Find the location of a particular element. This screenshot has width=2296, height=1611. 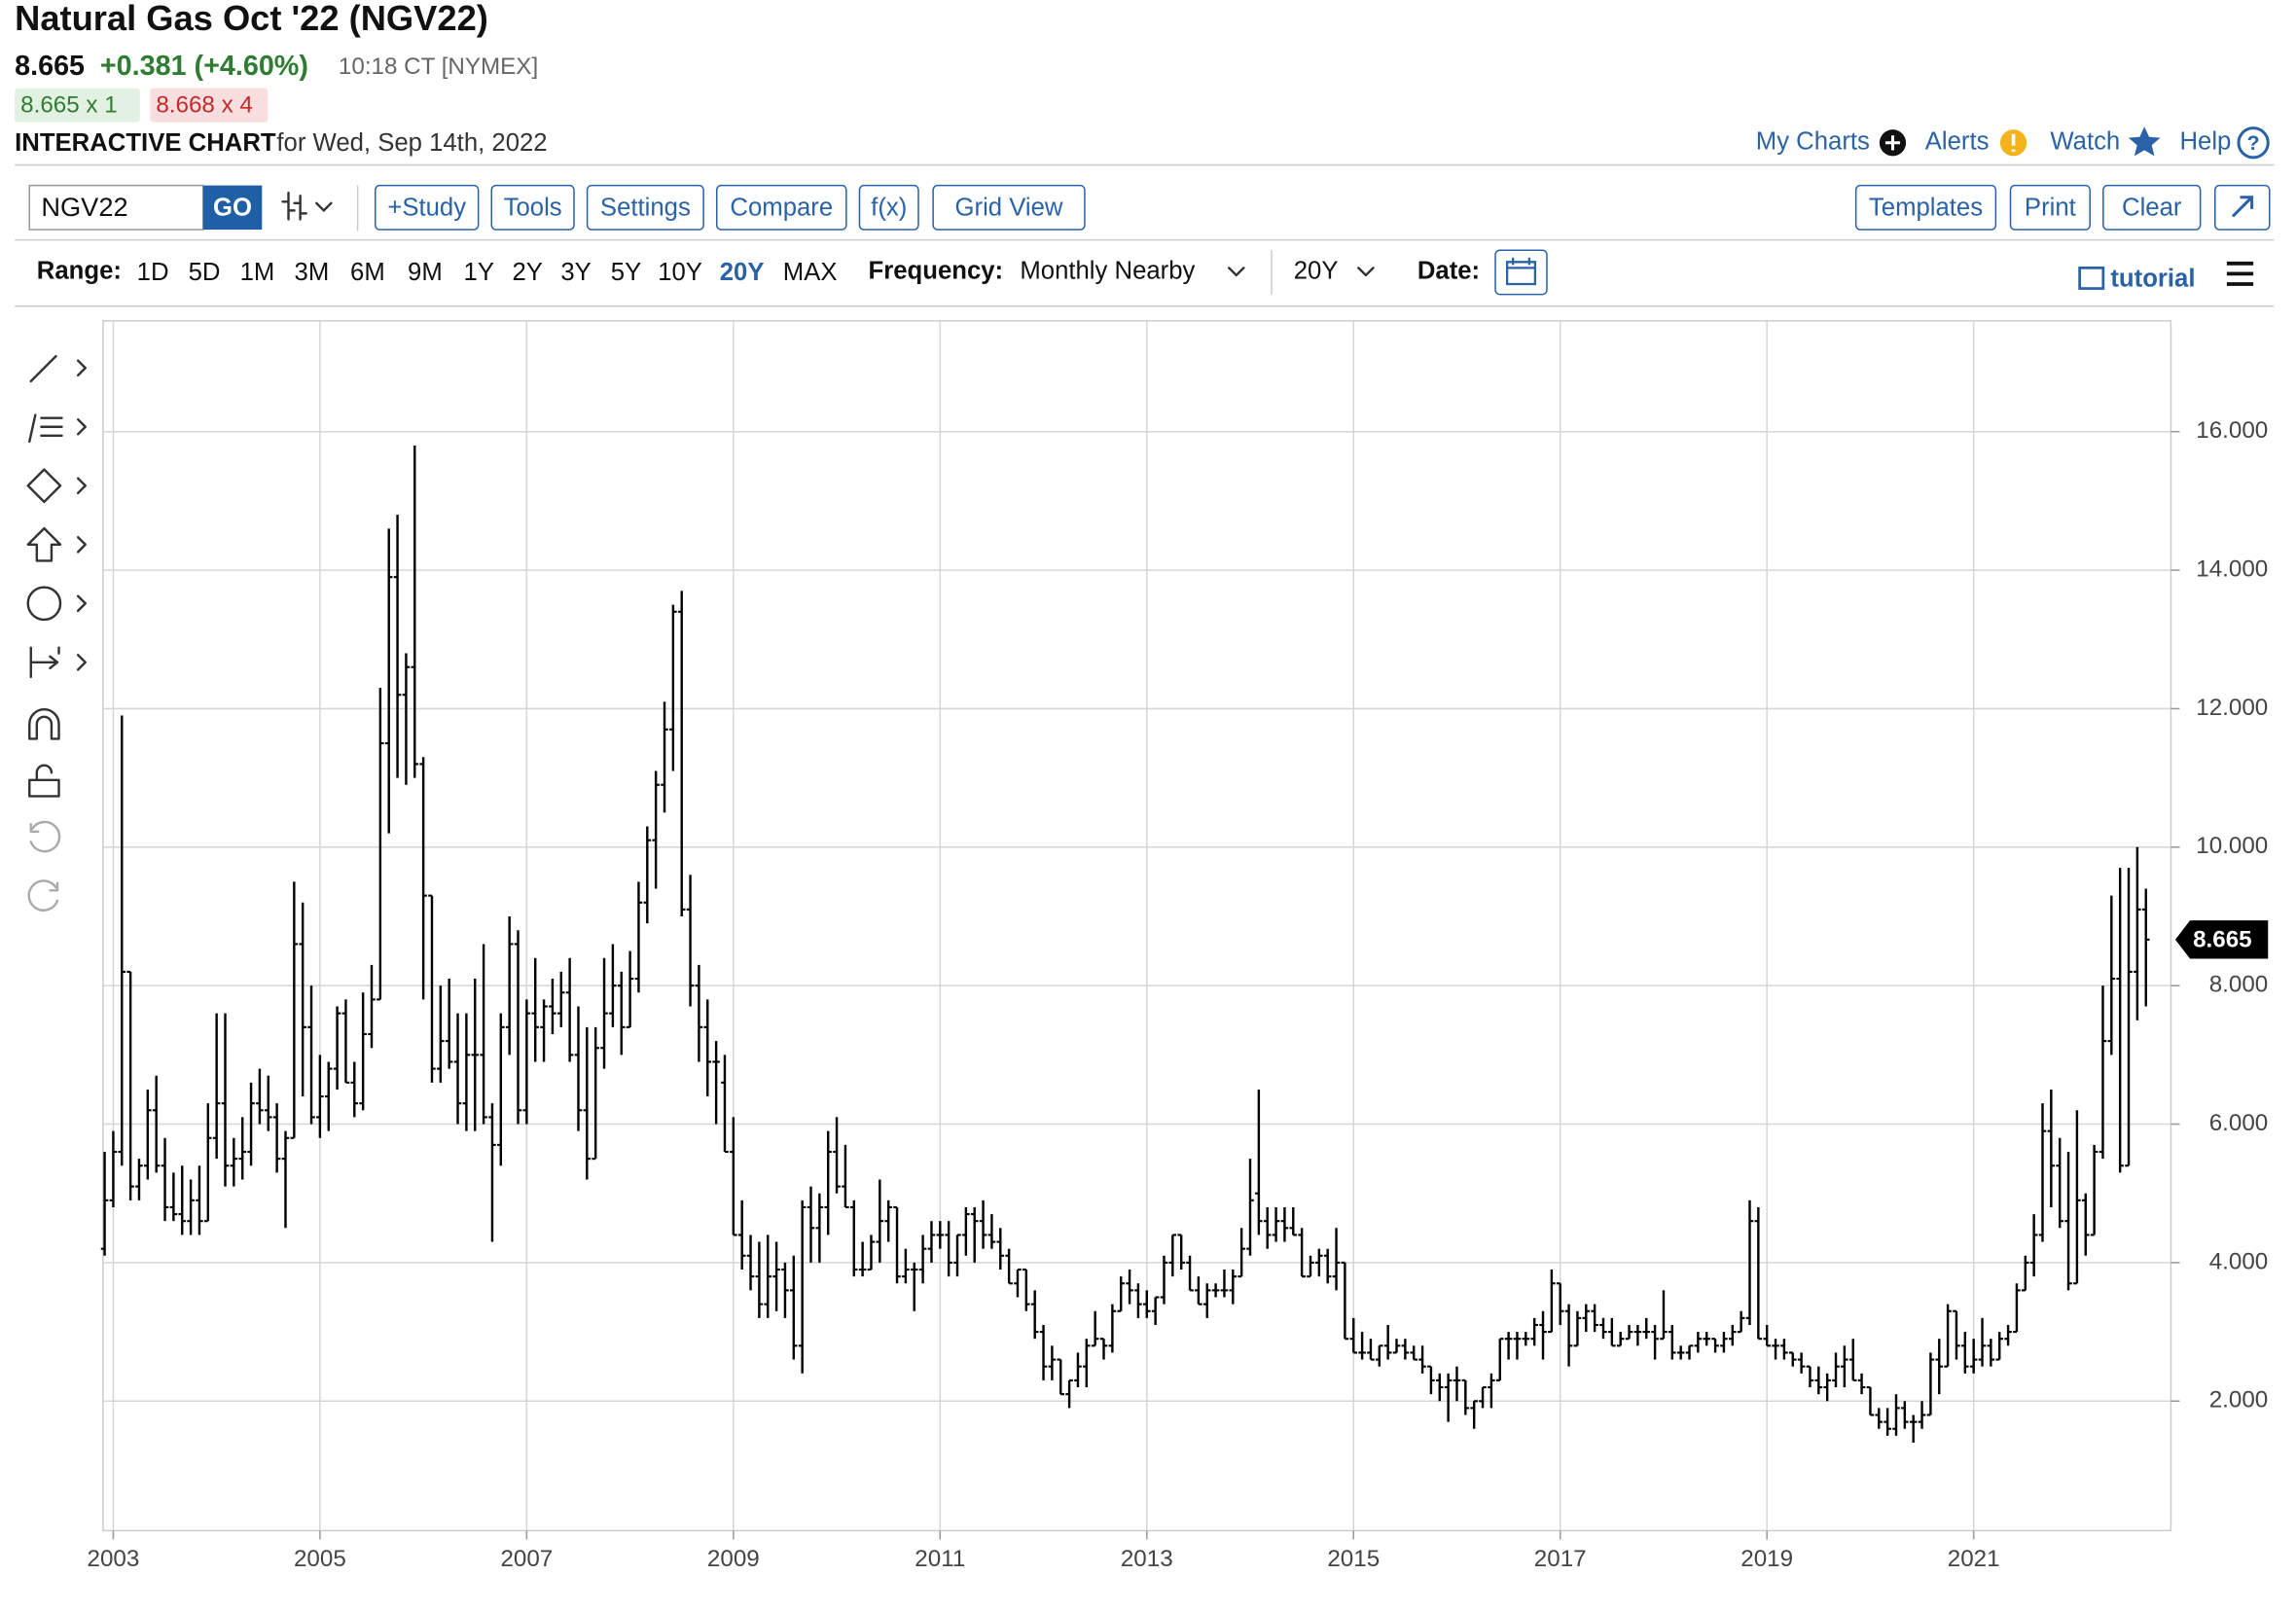

x-tick-label: 2015 is located at coordinates (1353, 1559).